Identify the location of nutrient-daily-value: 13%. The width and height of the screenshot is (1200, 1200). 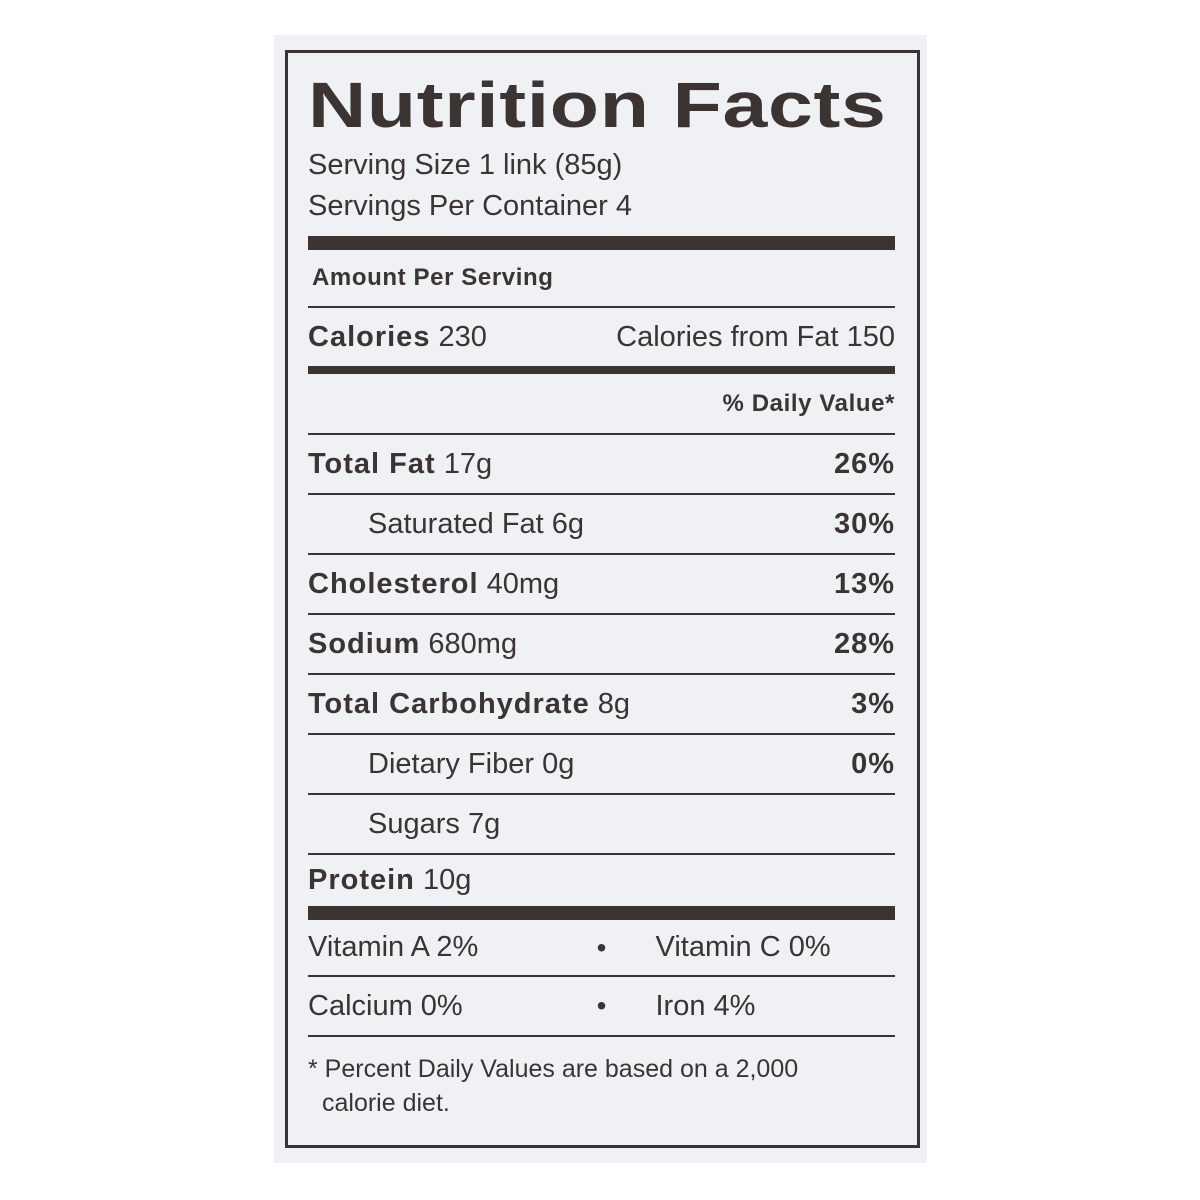
(864, 583).